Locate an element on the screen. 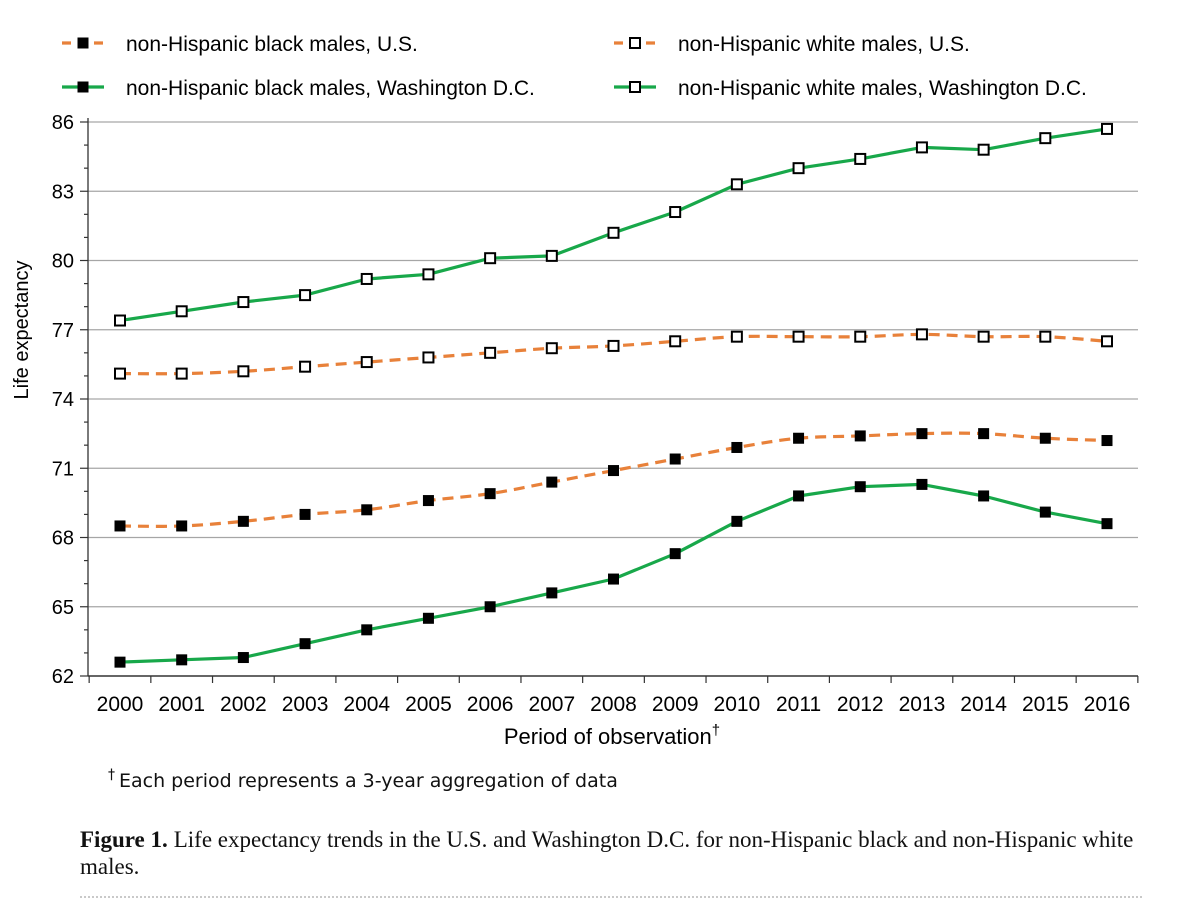 The image size is (1179, 907). y-axis: 62 65 68 71 74 77 80 83 86 is located at coordinates (70, 400).